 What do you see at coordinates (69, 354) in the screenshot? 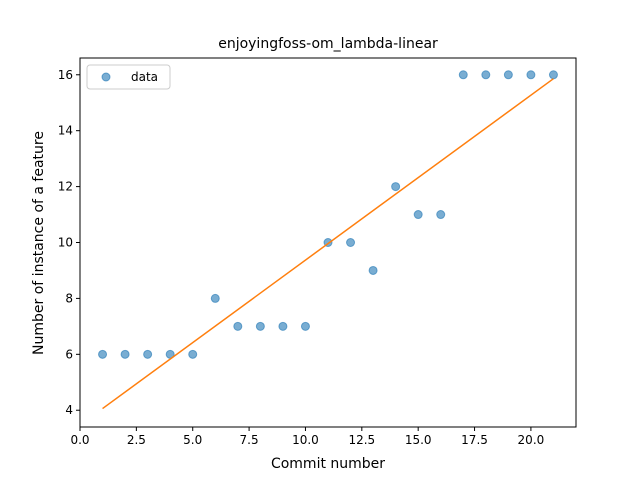
I see `y-tick-label: 6` at bounding box center [69, 354].